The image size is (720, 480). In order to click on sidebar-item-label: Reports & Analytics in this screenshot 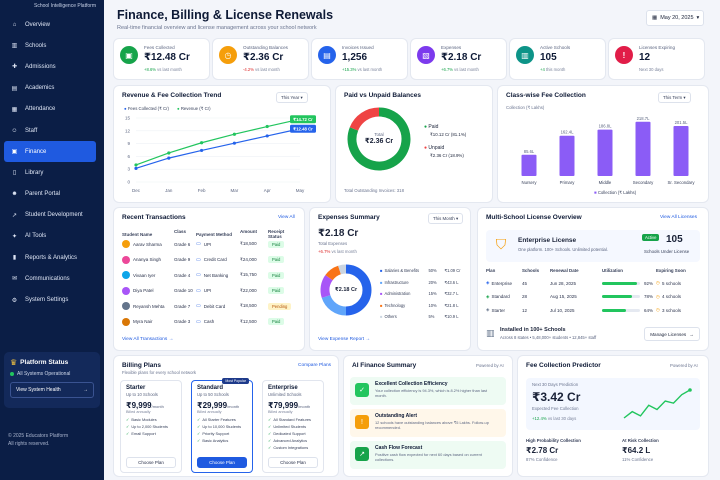, I will do `click(51, 257)`.